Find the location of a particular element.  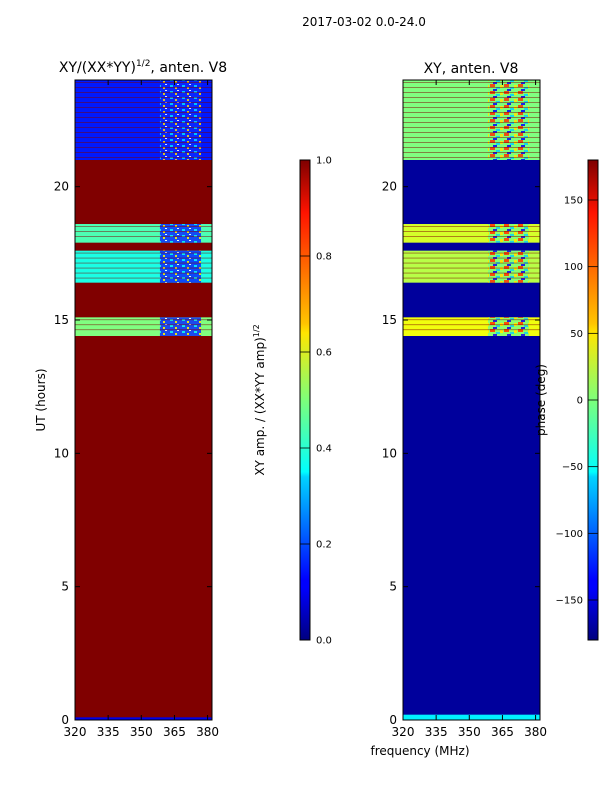

colorbar-phase-label: phase (deg) is located at coordinates (541, 400).